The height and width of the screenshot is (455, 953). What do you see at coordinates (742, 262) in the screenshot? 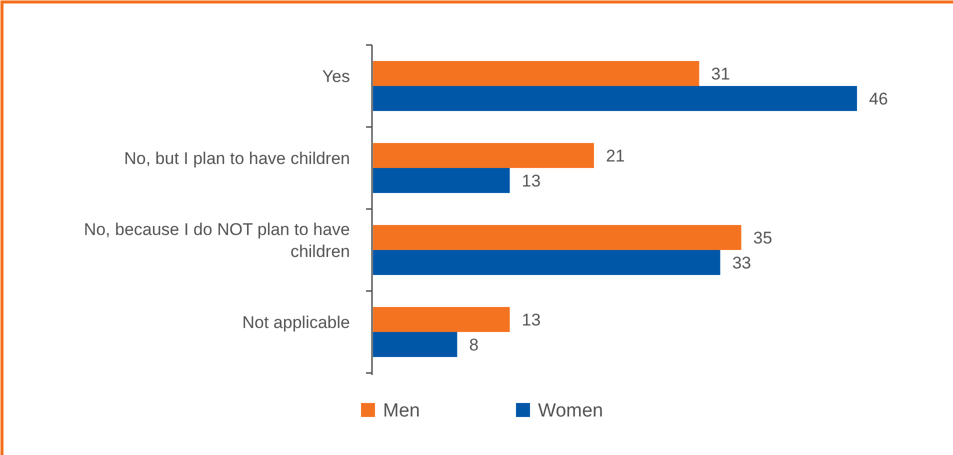
I see `data-label: 33` at bounding box center [742, 262].